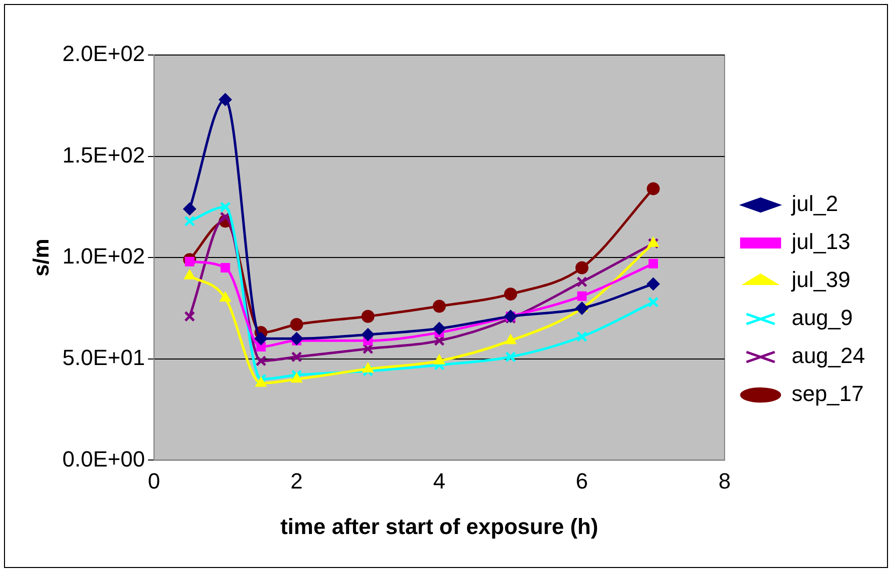  What do you see at coordinates (828, 393) in the screenshot?
I see `legend-label: sep_17` at bounding box center [828, 393].